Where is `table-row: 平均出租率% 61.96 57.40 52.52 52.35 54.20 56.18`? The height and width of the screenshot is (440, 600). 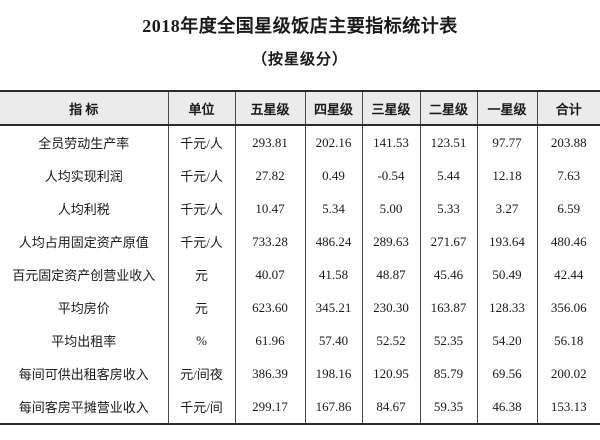
table-row: 平均出租率% 61.96 57.40 52.52 52.35 54.20 56.18 is located at coordinates (300, 340).